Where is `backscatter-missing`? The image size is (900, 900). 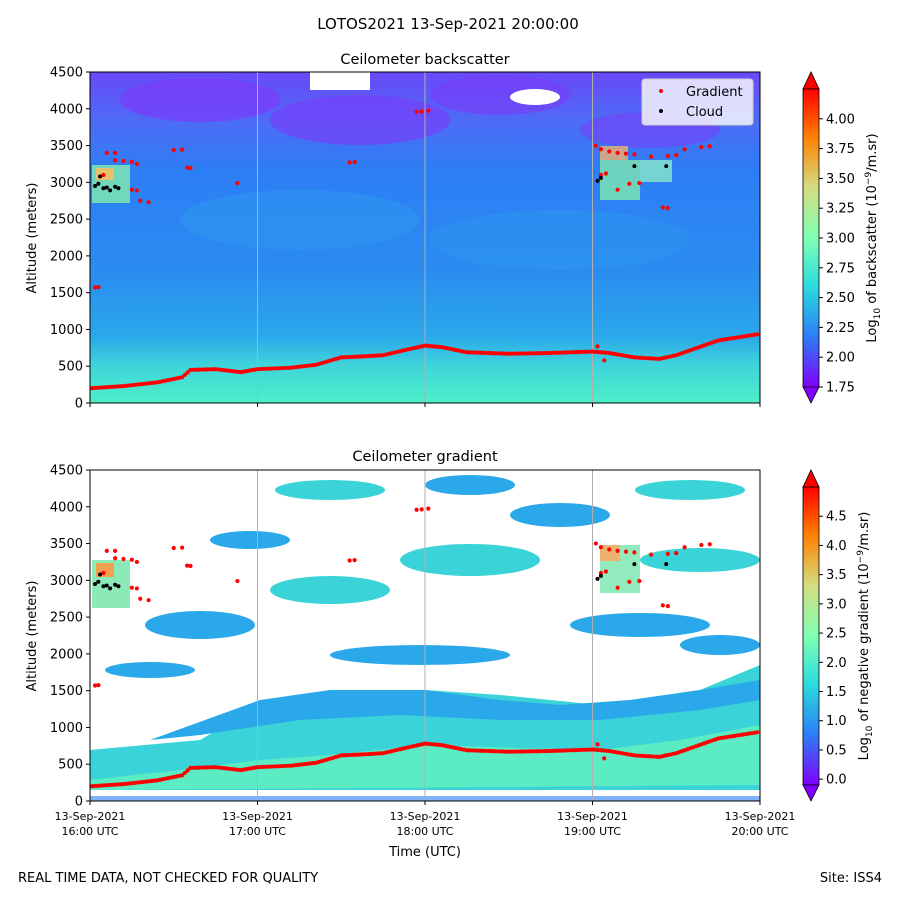
backscatter-missing is located at coordinates (535, 97).